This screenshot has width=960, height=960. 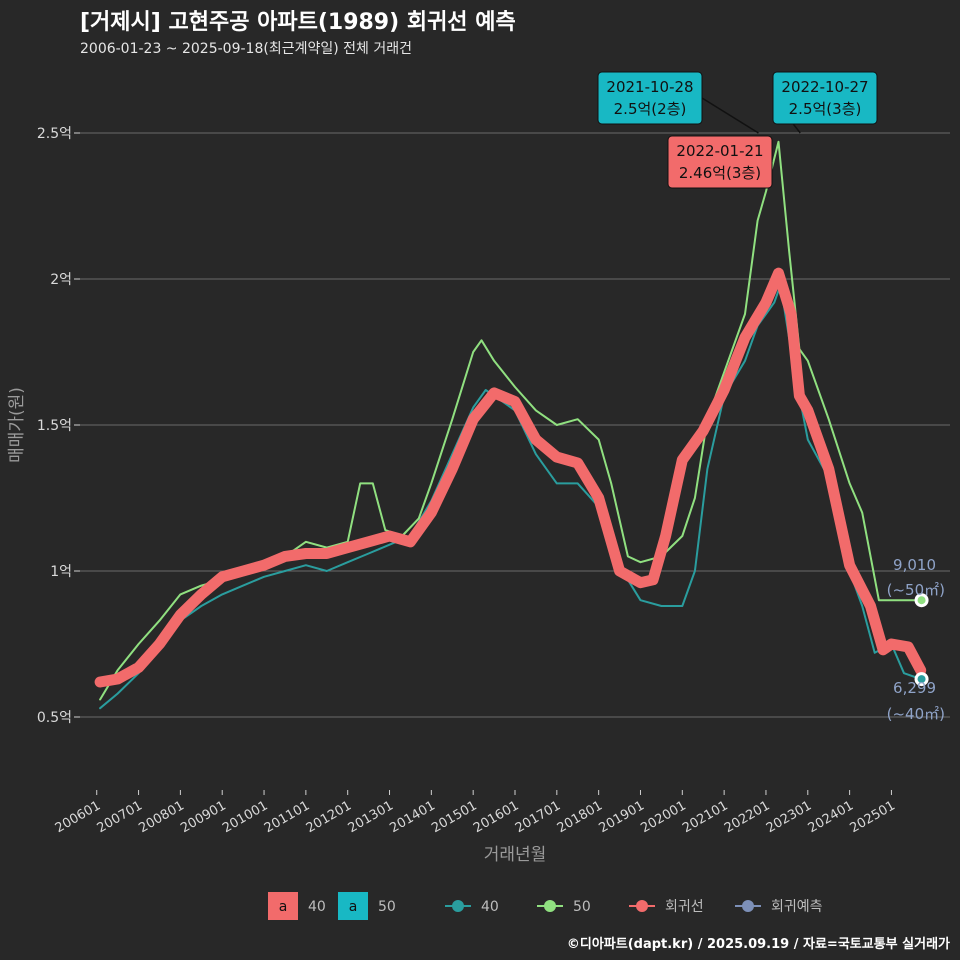 I want to click on x-tick-label: 202101, so click(x=705, y=817).